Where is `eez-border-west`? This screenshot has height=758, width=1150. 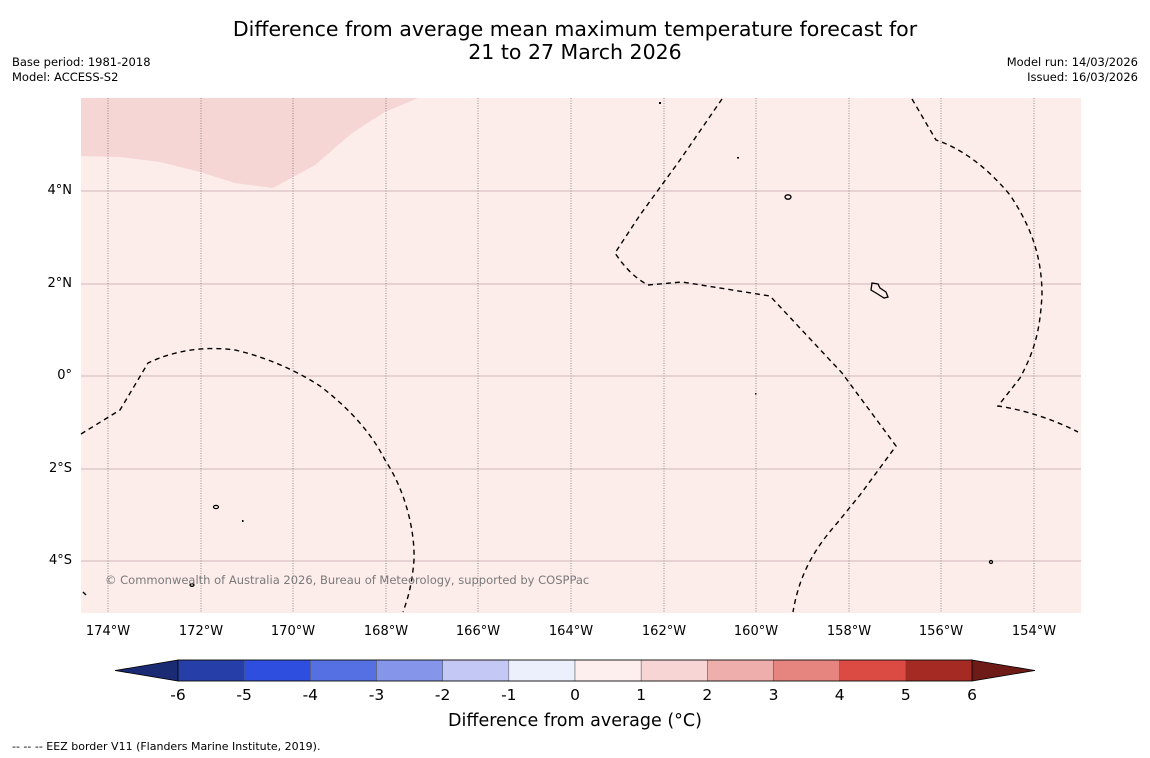
eez-border-west is located at coordinates (247, 480).